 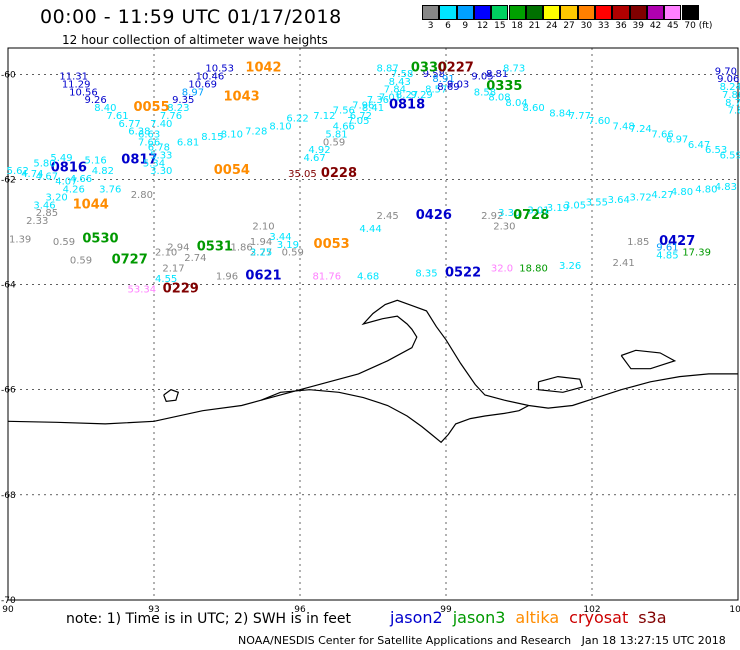 What do you see at coordinates (149, 134) in the screenshot?
I see `wave-height-label: 6.63` at bounding box center [149, 134].